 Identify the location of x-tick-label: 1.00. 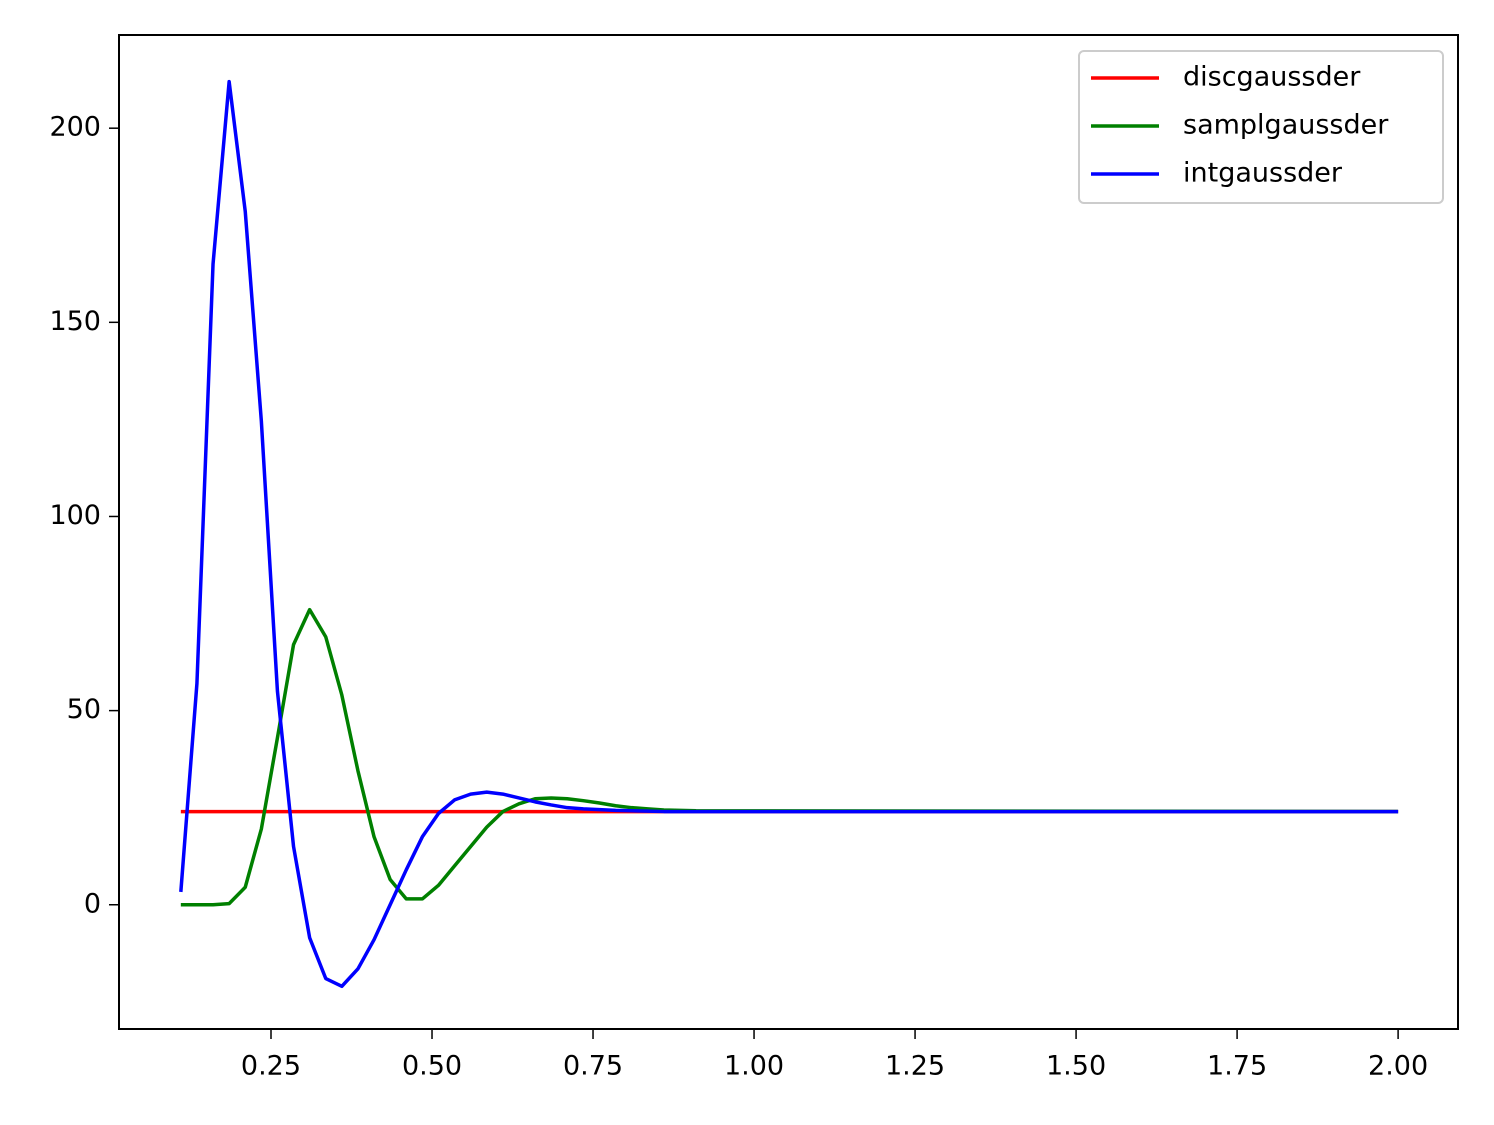
(754, 1066).